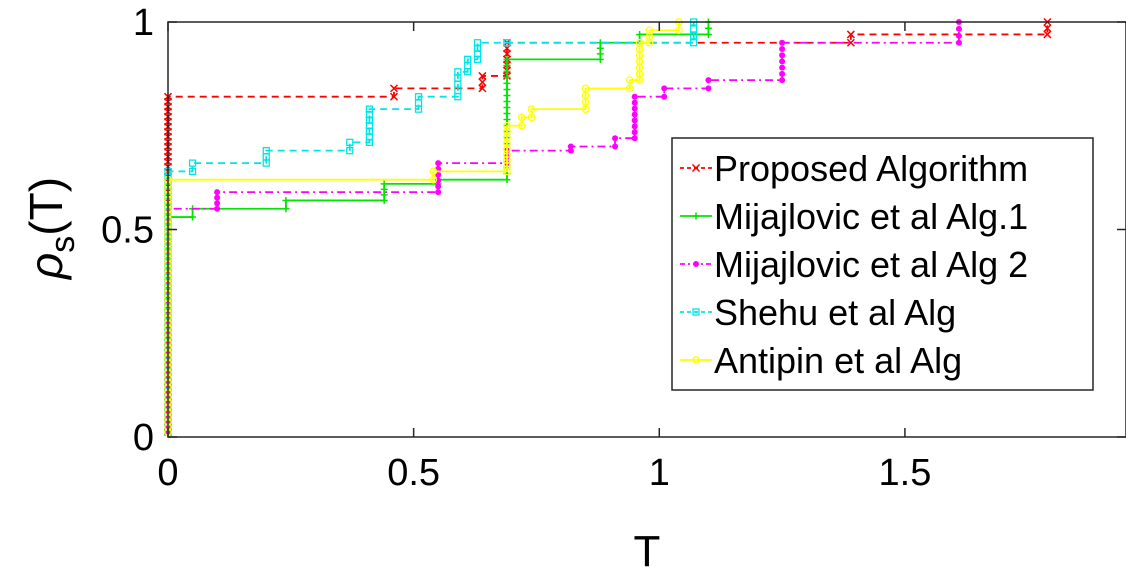 The height and width of the screenshot is (570, 1126). Describe the element at coordinates (659, 473) in the screenshot. I see `x-tick-label: 1` at that location.